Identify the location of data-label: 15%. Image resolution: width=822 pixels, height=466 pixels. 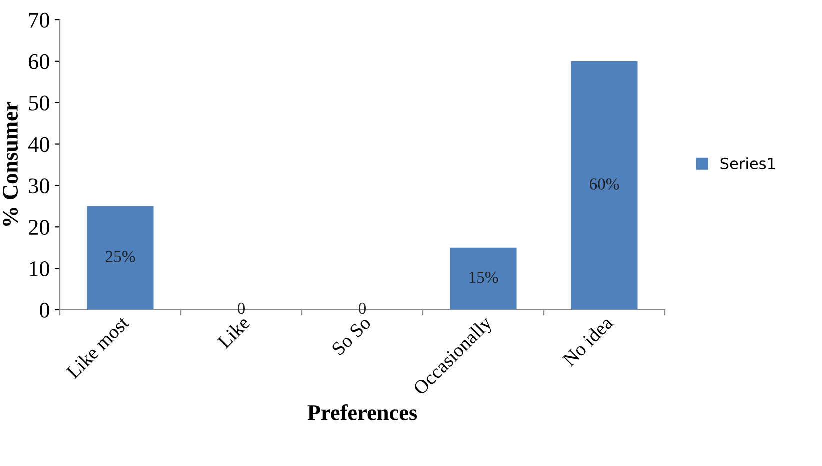
(484, 278).